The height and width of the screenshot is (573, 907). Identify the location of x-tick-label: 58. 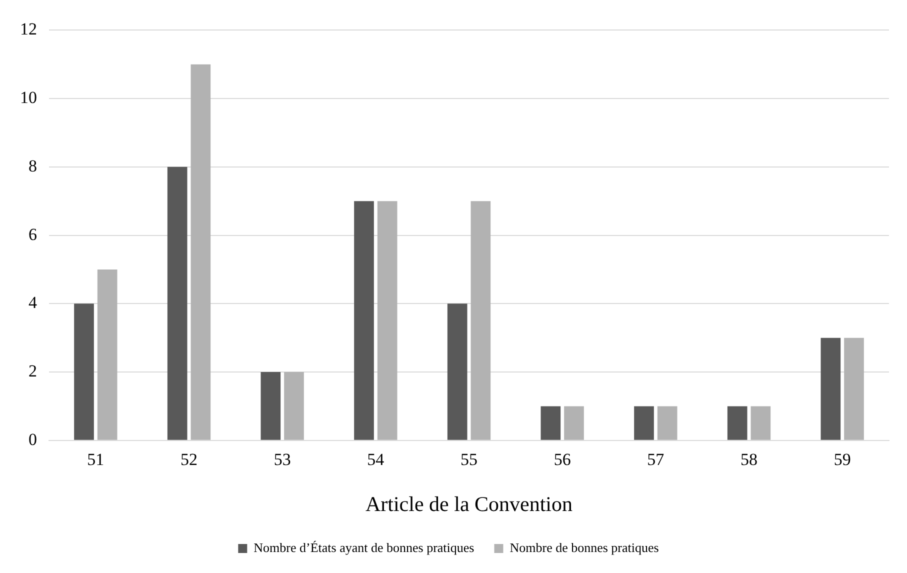
(749, 460).